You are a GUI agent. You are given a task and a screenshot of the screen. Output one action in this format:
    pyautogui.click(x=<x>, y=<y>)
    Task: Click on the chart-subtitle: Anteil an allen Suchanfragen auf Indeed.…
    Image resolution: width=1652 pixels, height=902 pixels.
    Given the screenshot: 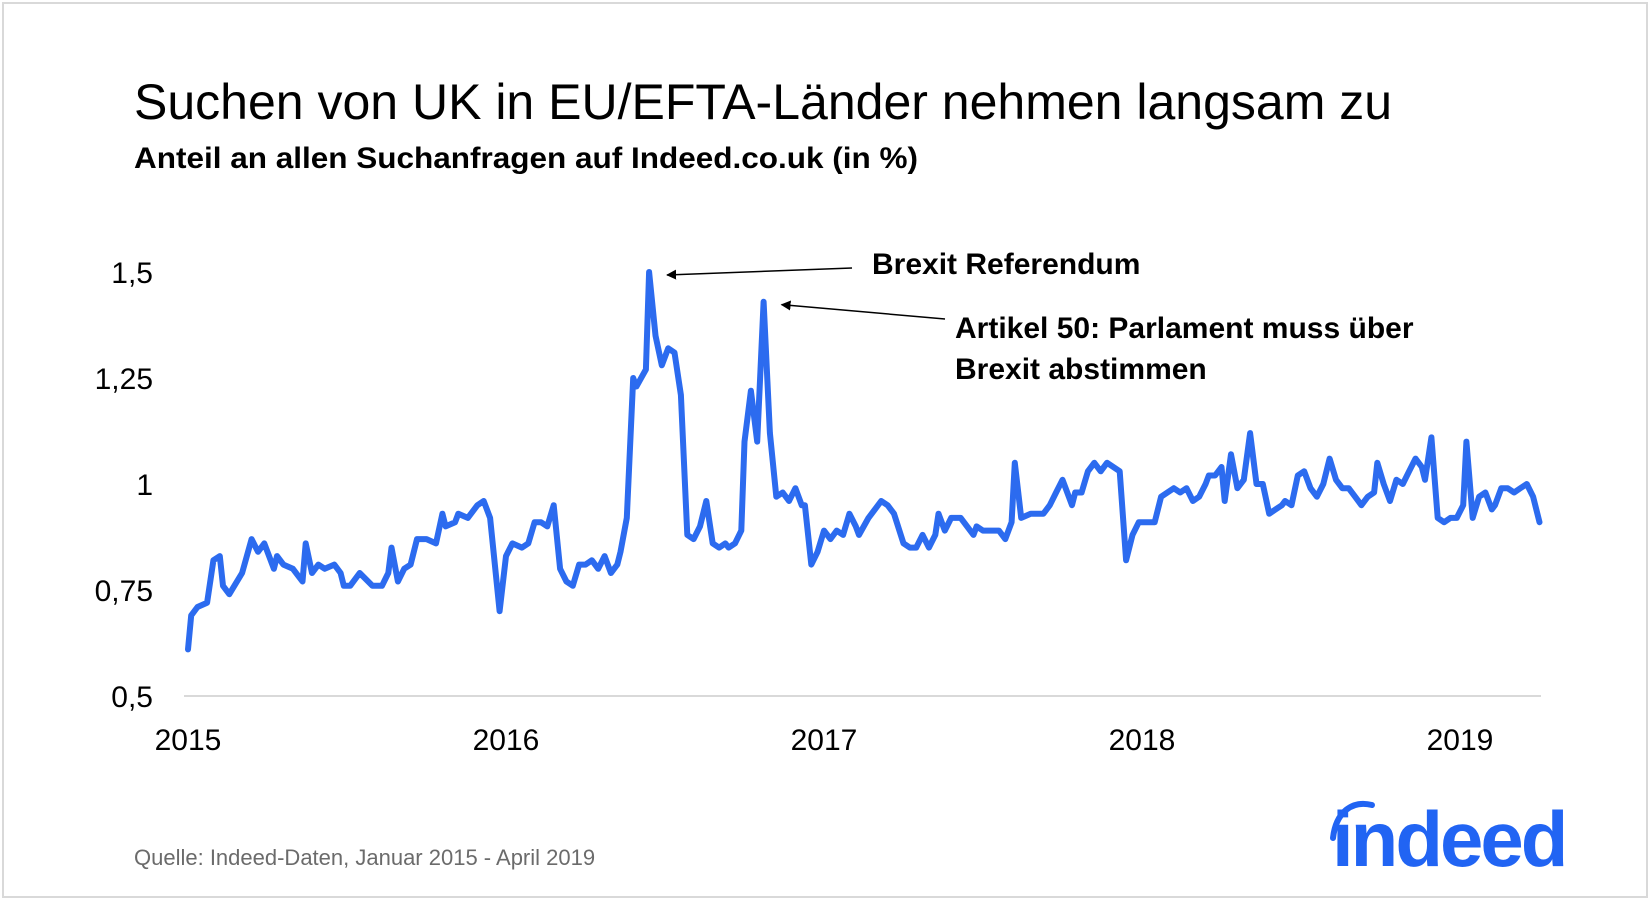 What is the action you would take?
    pyautogui.click(x=526, y=158)
    